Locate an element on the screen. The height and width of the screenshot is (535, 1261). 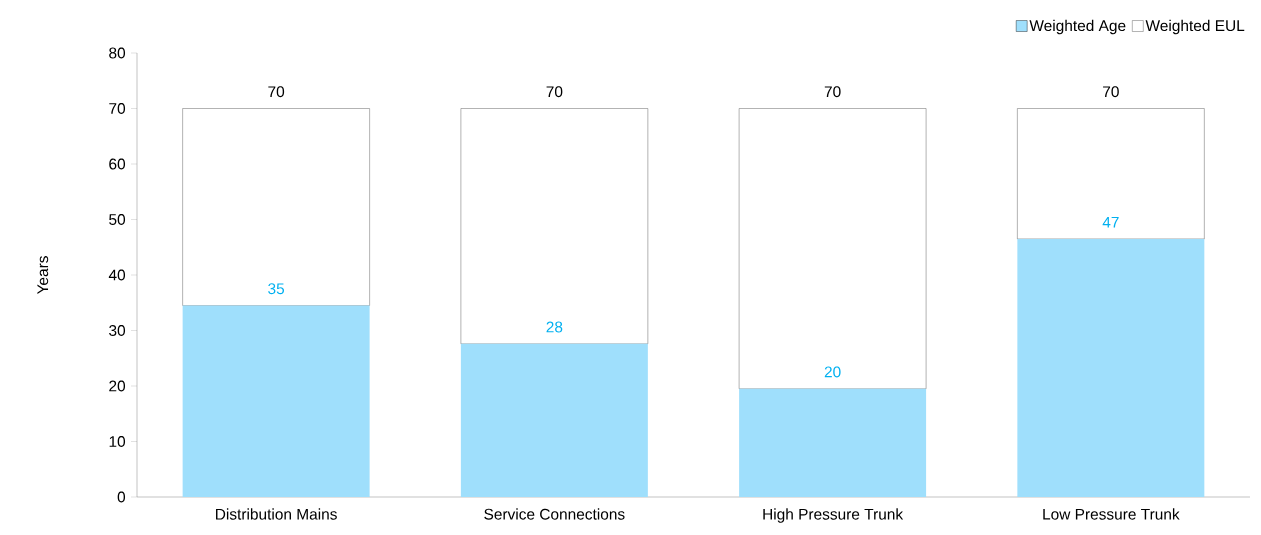
y-tick-label: 80 is located at coordinates (117, 53).